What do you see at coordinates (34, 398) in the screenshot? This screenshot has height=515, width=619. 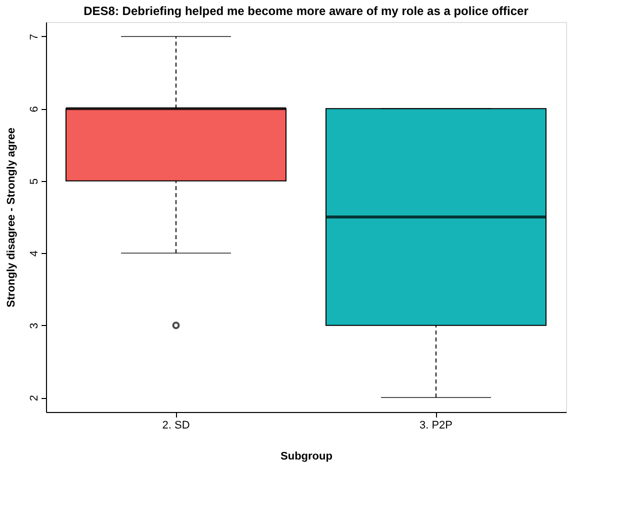 I see `y-tick-label: 2` at bounding box center [34, 398].